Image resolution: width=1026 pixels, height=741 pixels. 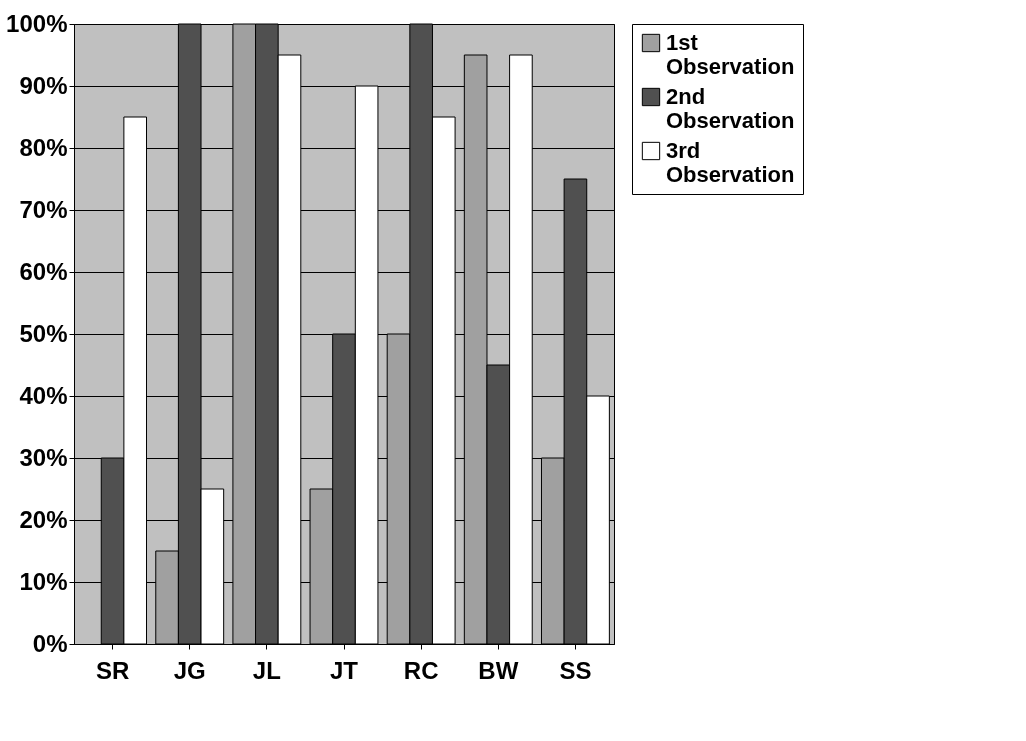 I want to click on x-tick-label: JT, so click(x=344, y=670).